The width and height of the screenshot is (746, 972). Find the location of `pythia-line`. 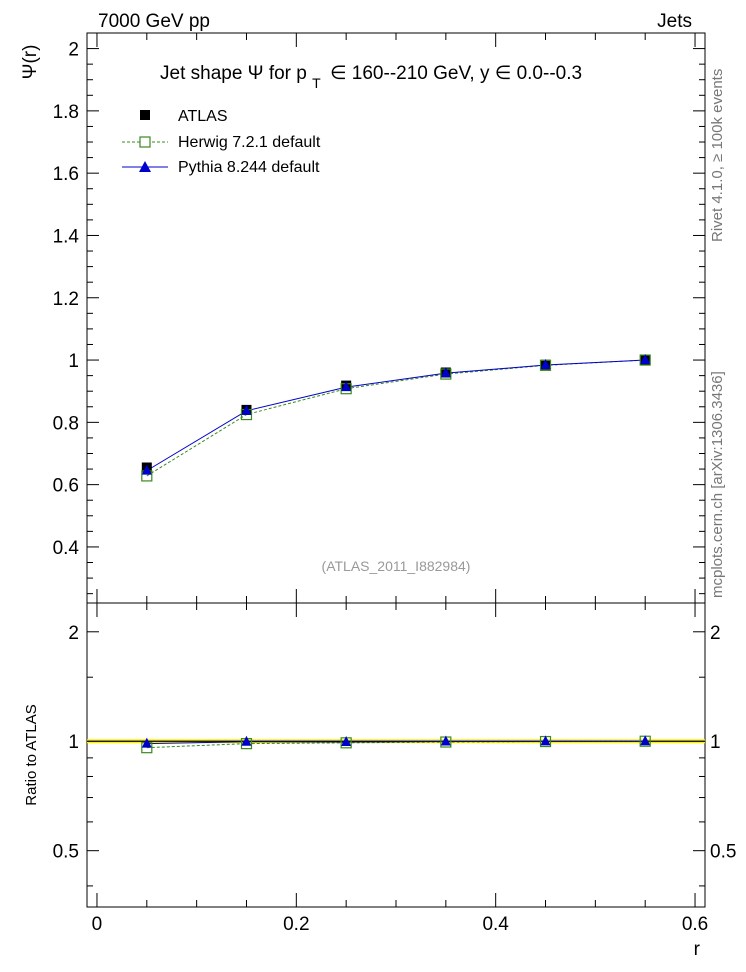

pythia-line is located at coordinates (396, 415).